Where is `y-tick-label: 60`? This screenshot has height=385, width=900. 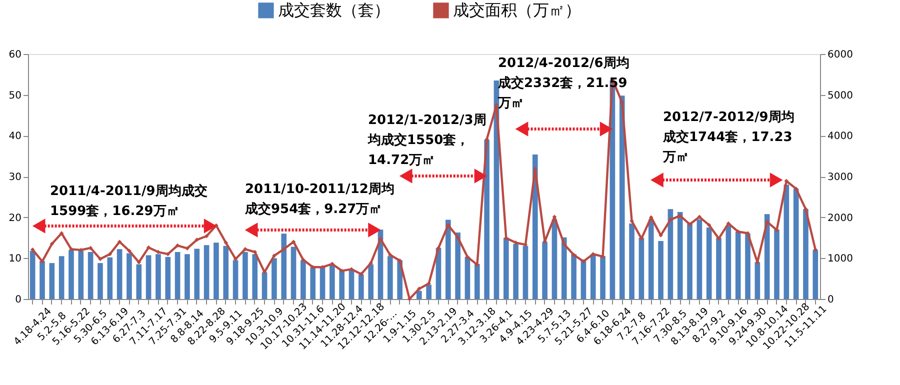
y-tick-label: 60 is located at coordinates (15, 55).